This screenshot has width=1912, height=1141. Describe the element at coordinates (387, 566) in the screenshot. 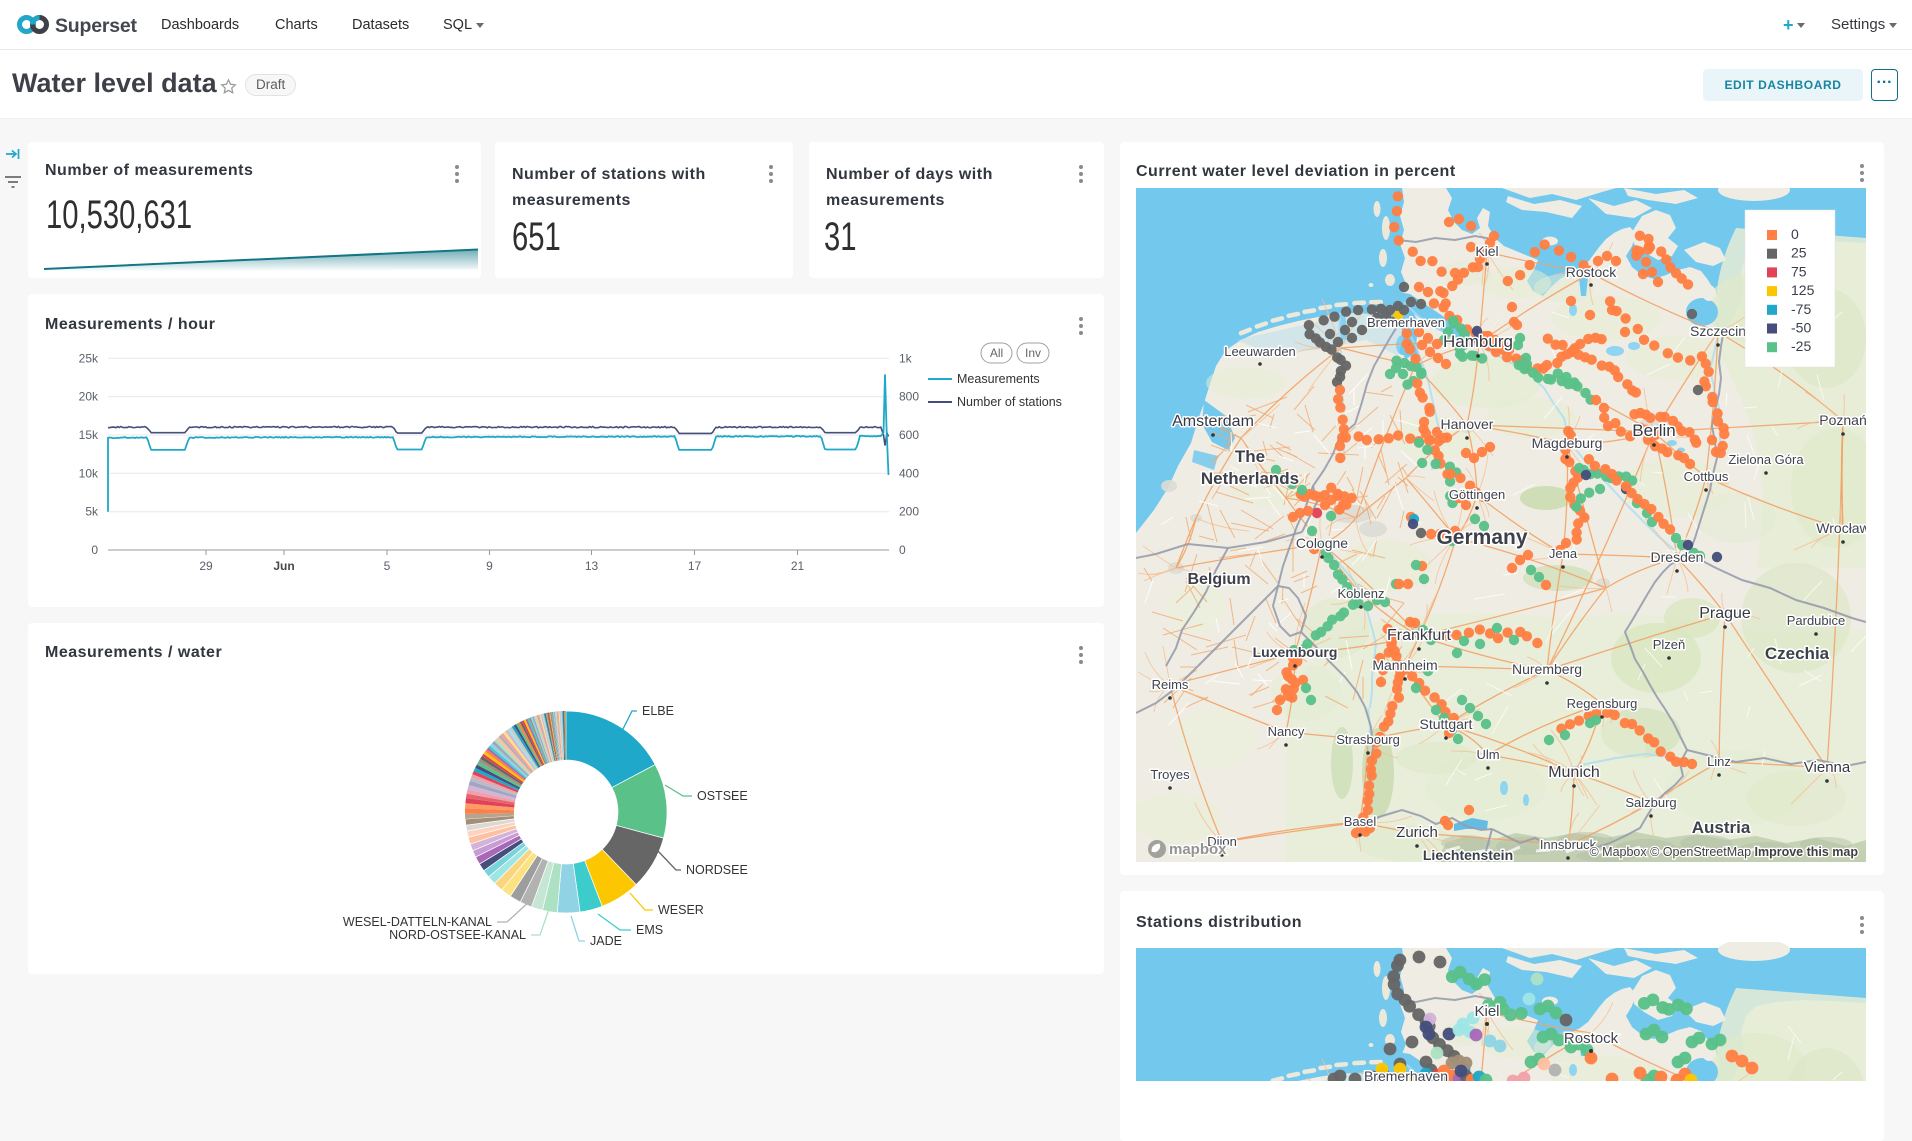

I see `svg-text: 5` at that location.